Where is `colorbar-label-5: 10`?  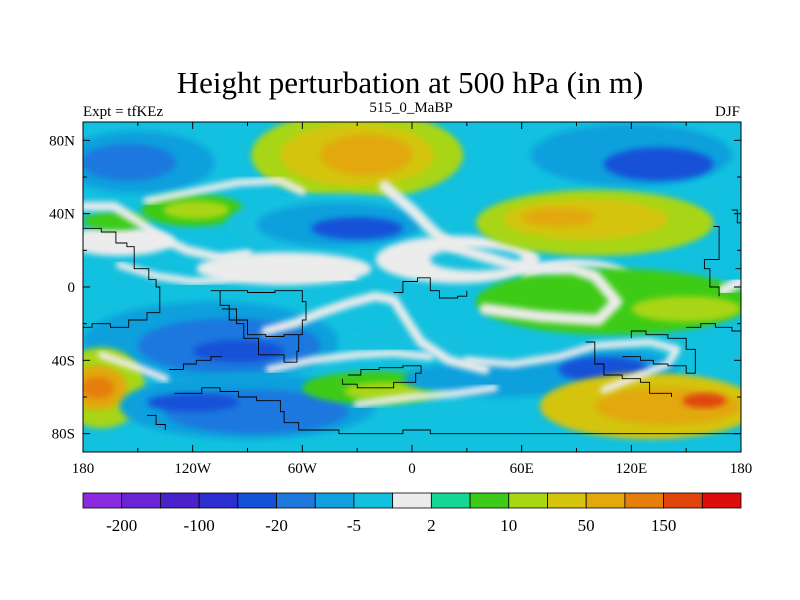 colorbar-label-5: 10 is located at coordinates (508, 525).